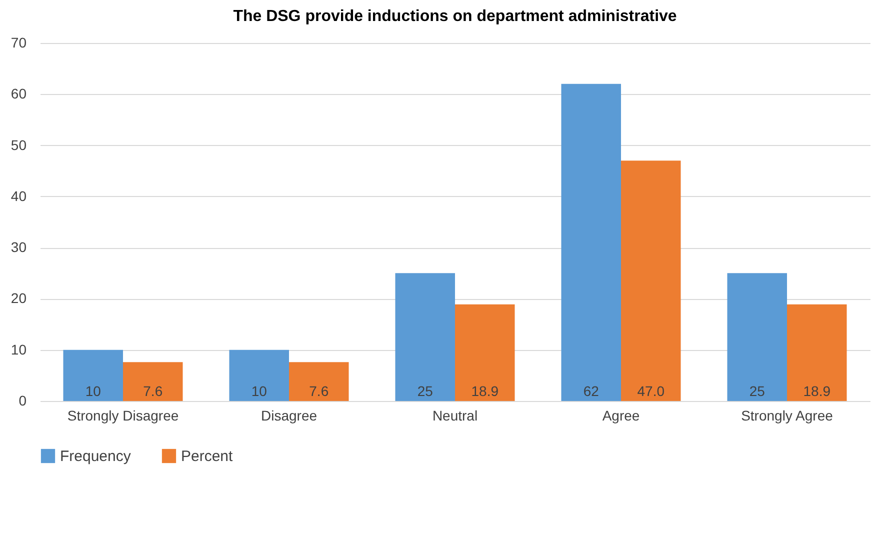 This screenshot has width=895, height=546. What do you see at coordinates (289, 416) in the screenshot?
I see `x-tick-label: Disagree` at bounding box center [289, 416].